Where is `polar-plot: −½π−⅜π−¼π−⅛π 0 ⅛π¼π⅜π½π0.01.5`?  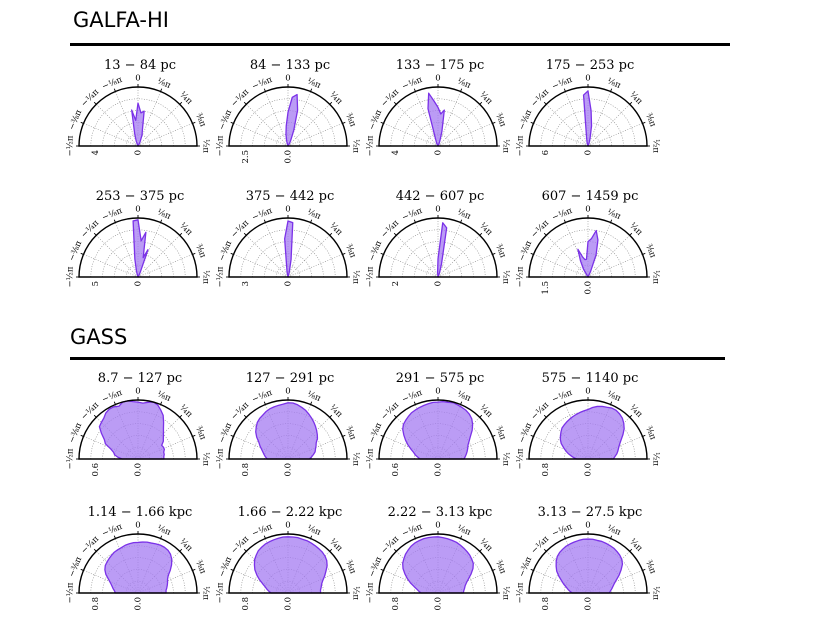 polar-plot: −½π−⅜π−¼π−⅛π 0 ⅛π¼π⅜π½π0.01.5 is located at coordinates (588, 250).